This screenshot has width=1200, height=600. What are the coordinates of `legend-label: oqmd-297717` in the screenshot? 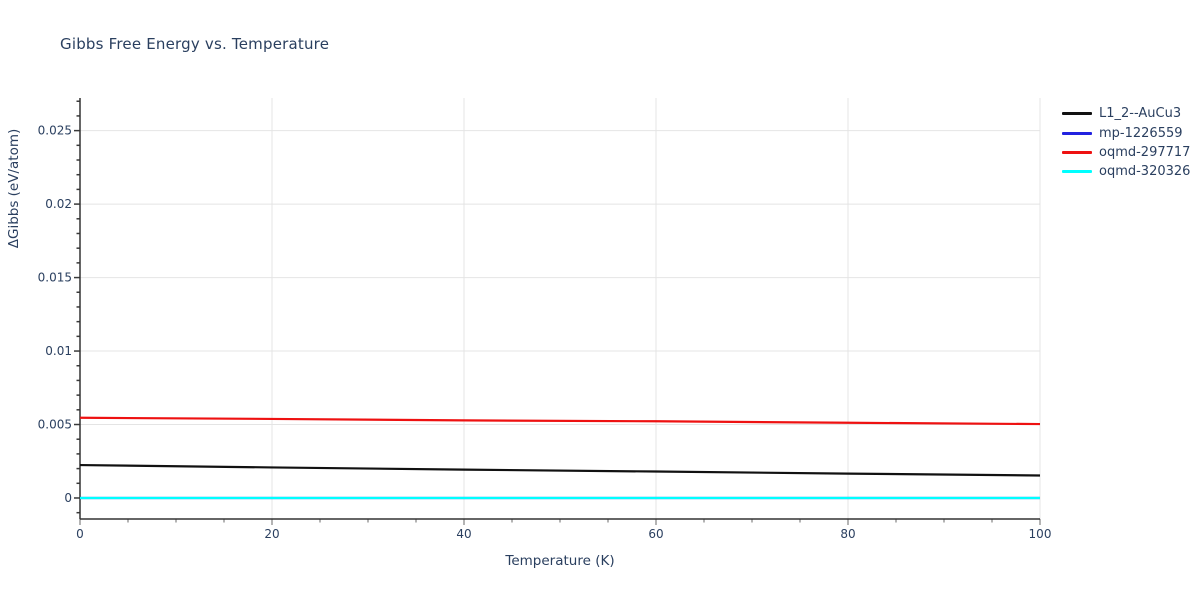 It's located at (1145, 152).